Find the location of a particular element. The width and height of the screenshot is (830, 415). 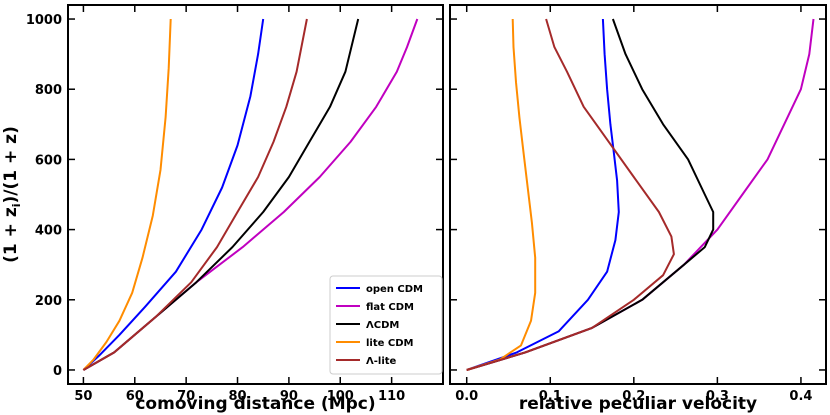

legend-label: Λ-lite is located at coordinates (381, 361).